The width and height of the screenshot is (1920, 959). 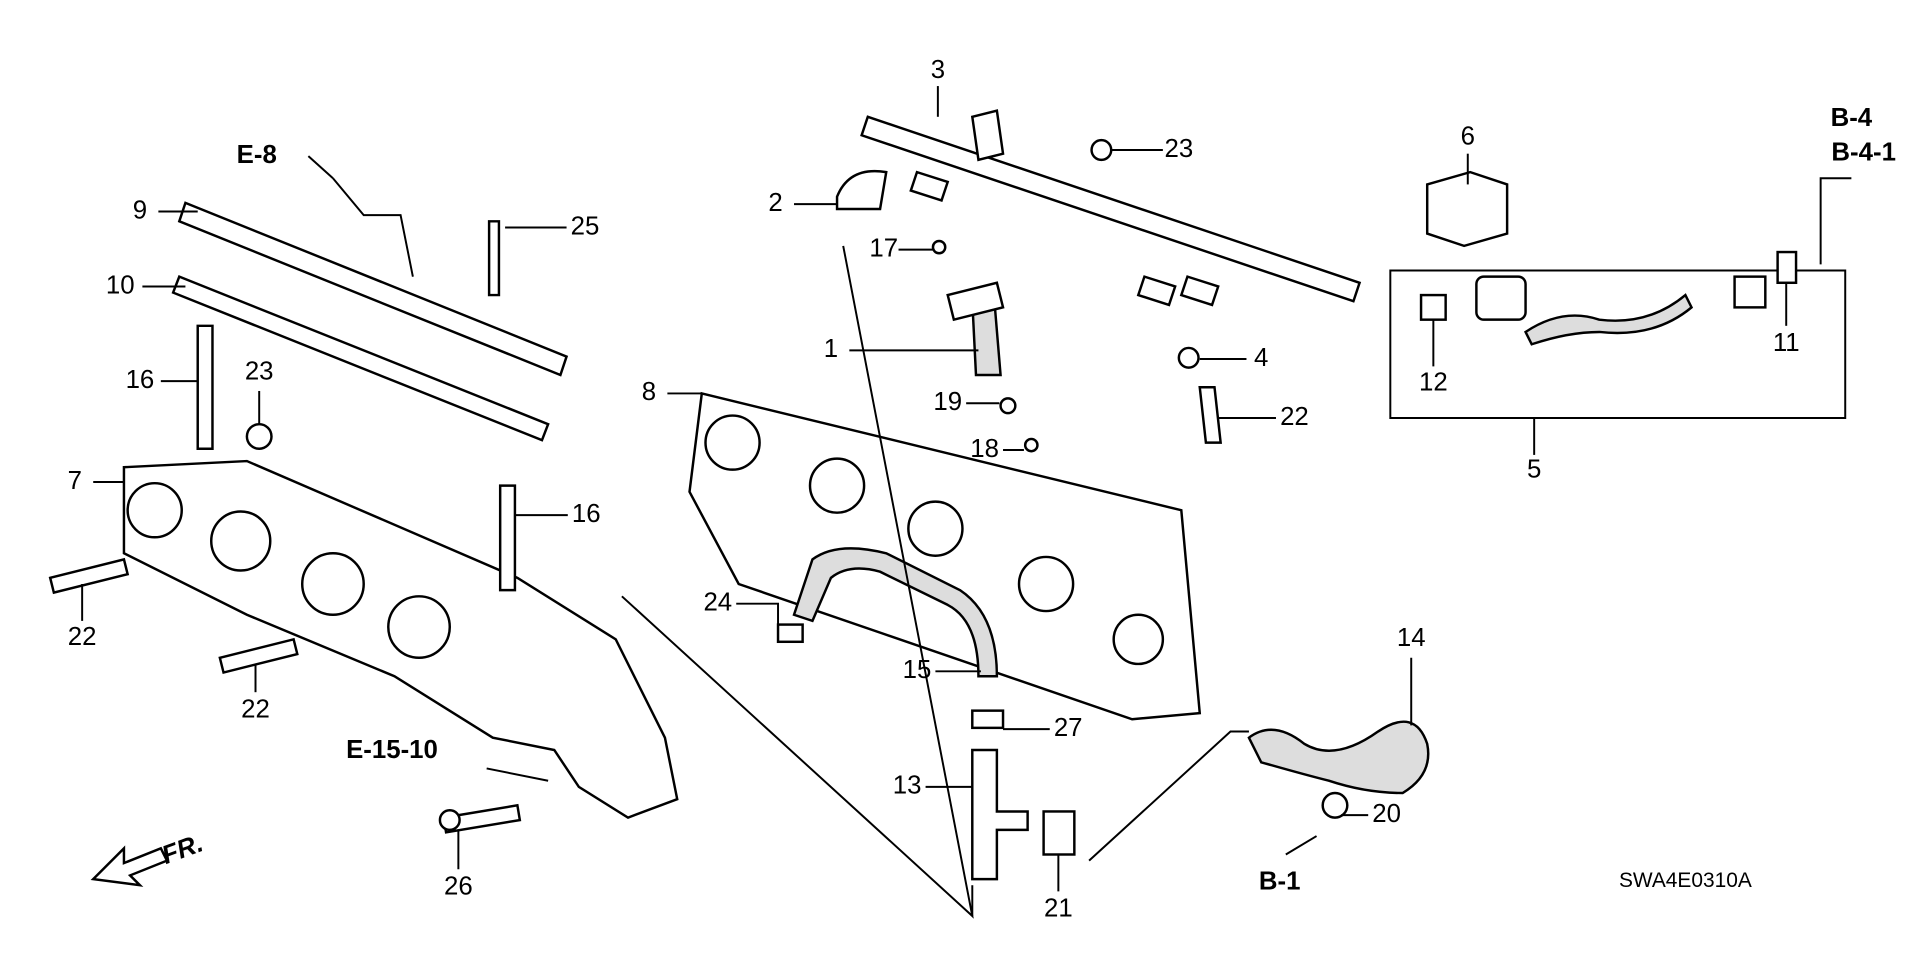 What do you see at coordinates (75, 481) in the screenshot?
I see `callout: 7` at bounding box center [75, 481].